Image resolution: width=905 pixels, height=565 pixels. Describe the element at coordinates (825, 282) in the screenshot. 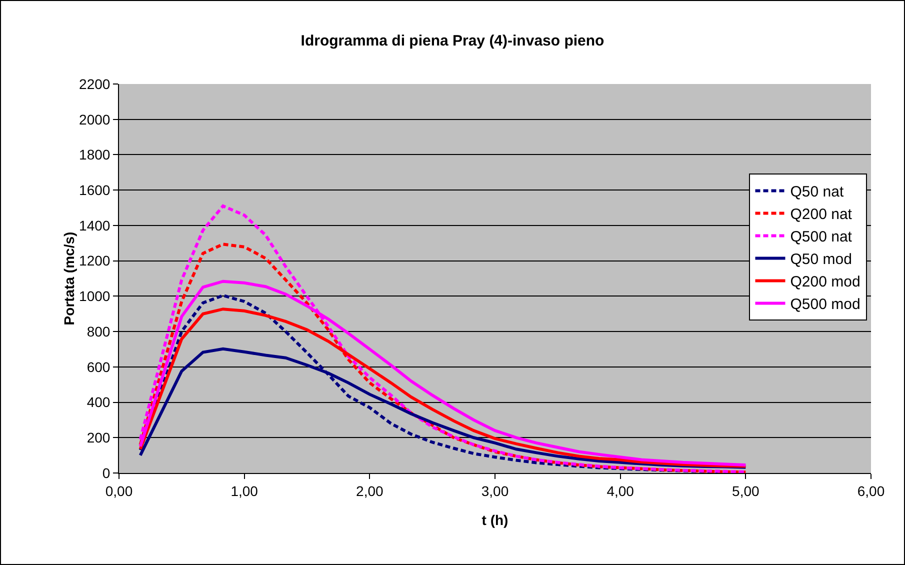

I see `legend-label: Q200 mod` at that location.